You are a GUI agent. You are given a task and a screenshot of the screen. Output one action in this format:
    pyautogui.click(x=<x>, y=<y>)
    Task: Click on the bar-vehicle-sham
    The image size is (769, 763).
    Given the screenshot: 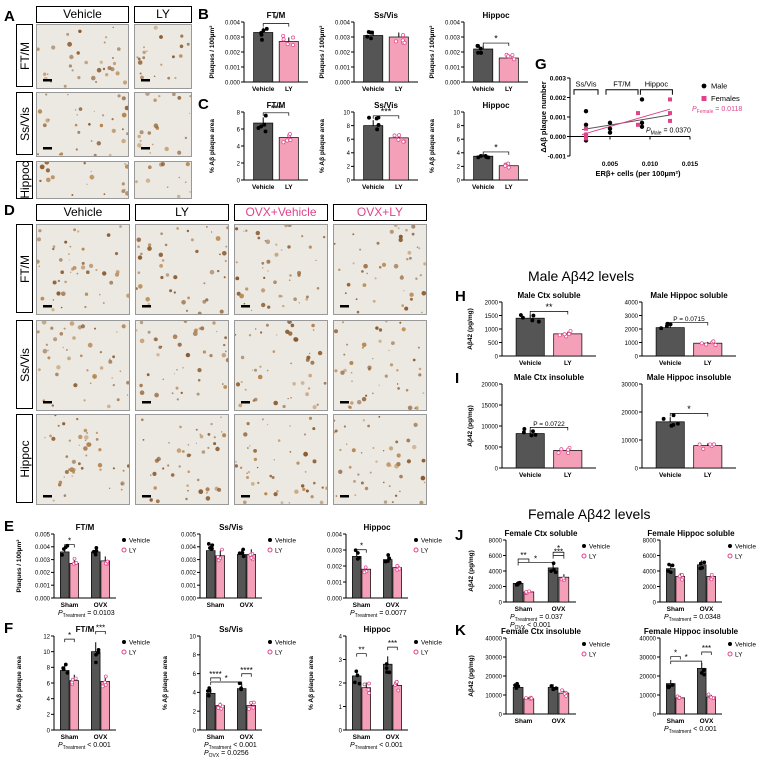 What is the action you would take?
    pyautogui.click(x=357, y=577)
    